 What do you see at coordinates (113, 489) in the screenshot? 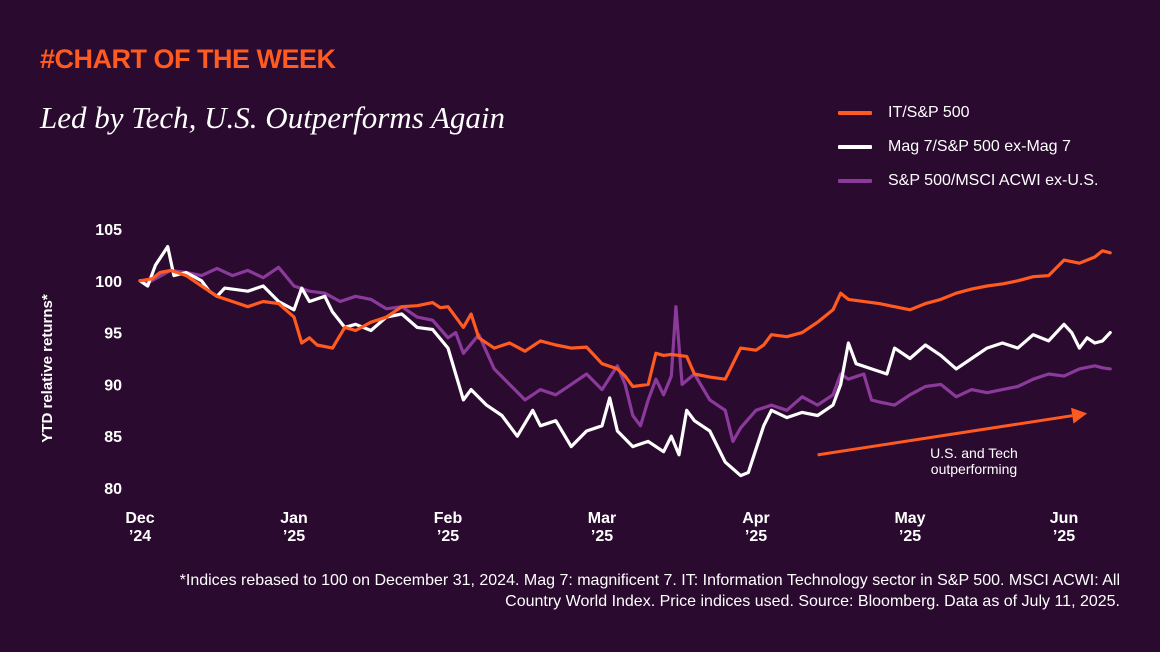
I see `y-tick-label: 80` at bounding box center [113, 489].